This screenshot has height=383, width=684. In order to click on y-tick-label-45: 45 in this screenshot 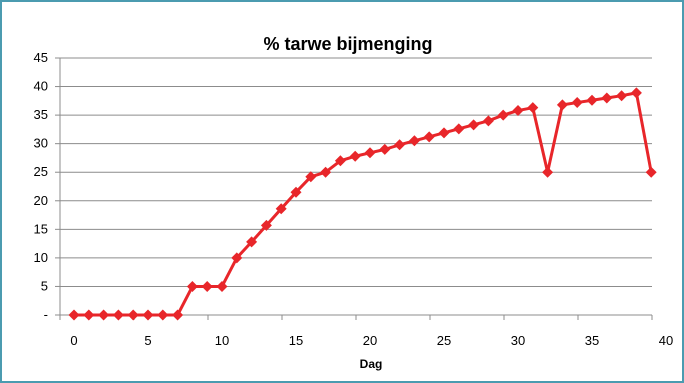, I will do `click(41, 57)`.